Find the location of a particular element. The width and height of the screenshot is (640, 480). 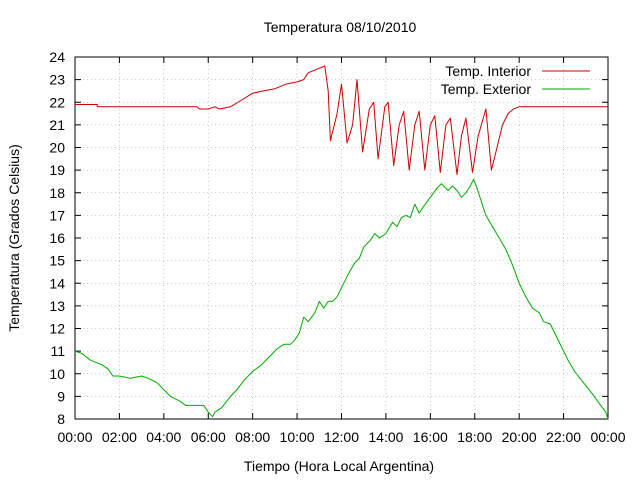

y-tick-label: 22 is located at coordinates (57, 102).